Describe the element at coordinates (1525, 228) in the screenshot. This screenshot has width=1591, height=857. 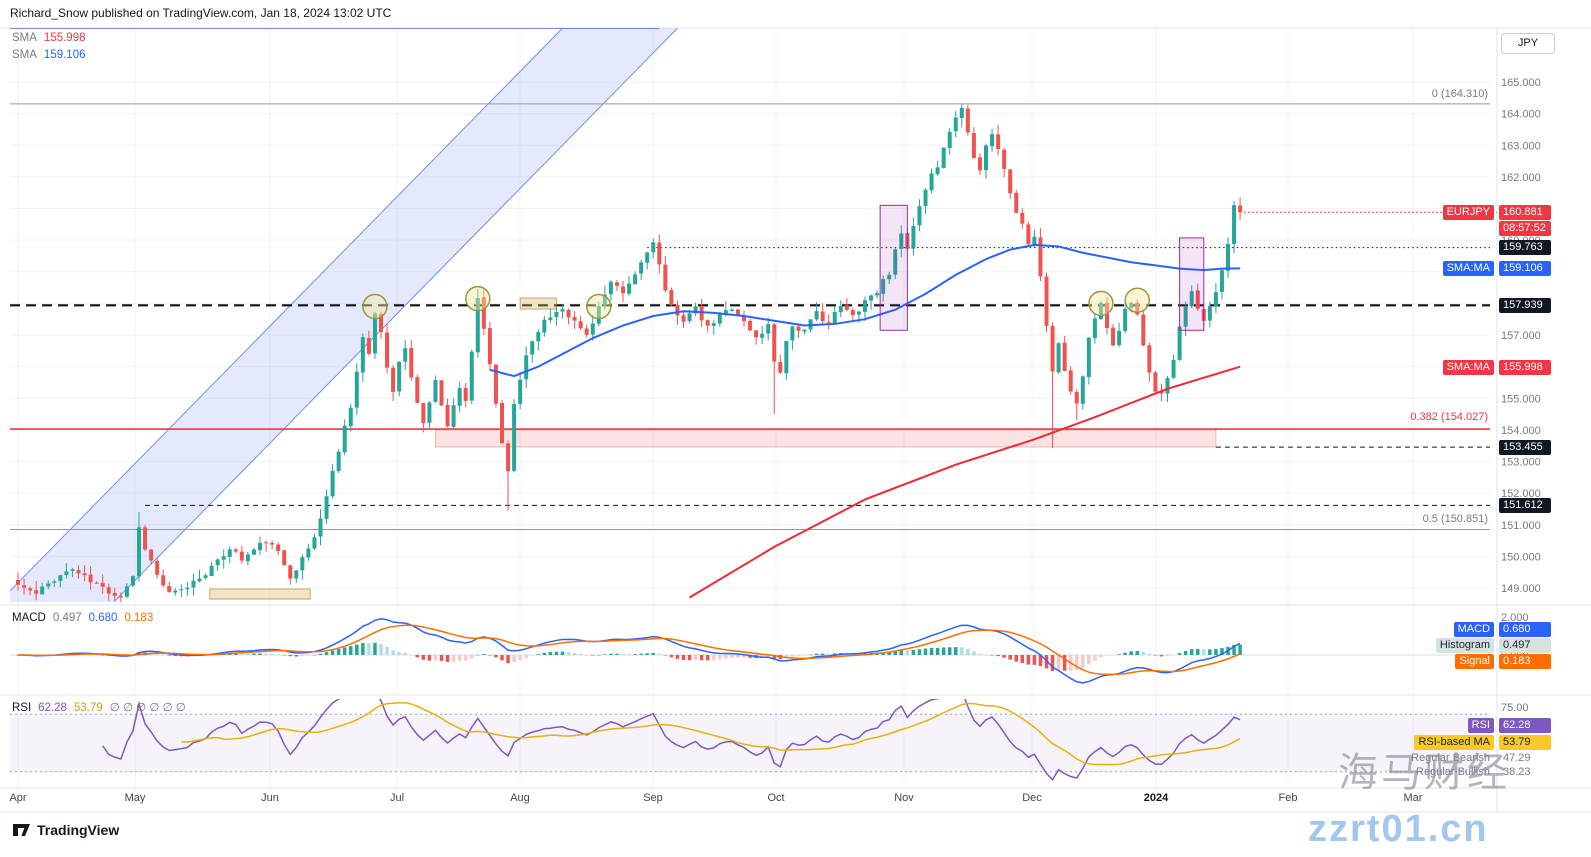
I see `countdown-badge: 08:57:52` at that location.